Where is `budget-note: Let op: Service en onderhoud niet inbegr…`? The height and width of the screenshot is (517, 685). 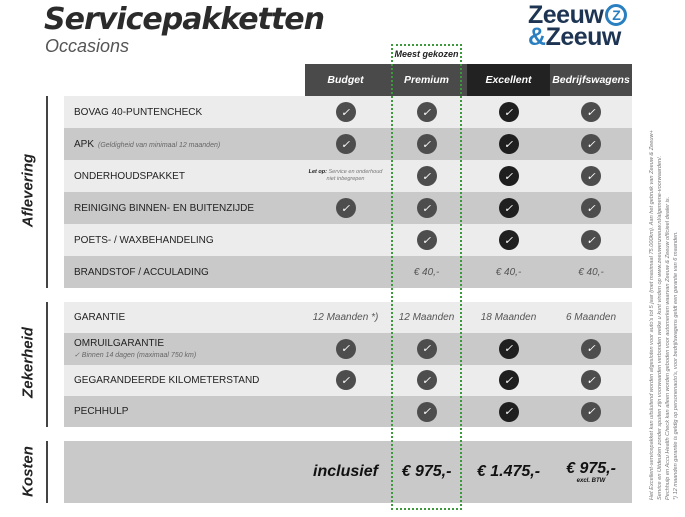
budget-note: Let op: Service en onderhoud niet inbegr… is located at coordinates (345, 176).